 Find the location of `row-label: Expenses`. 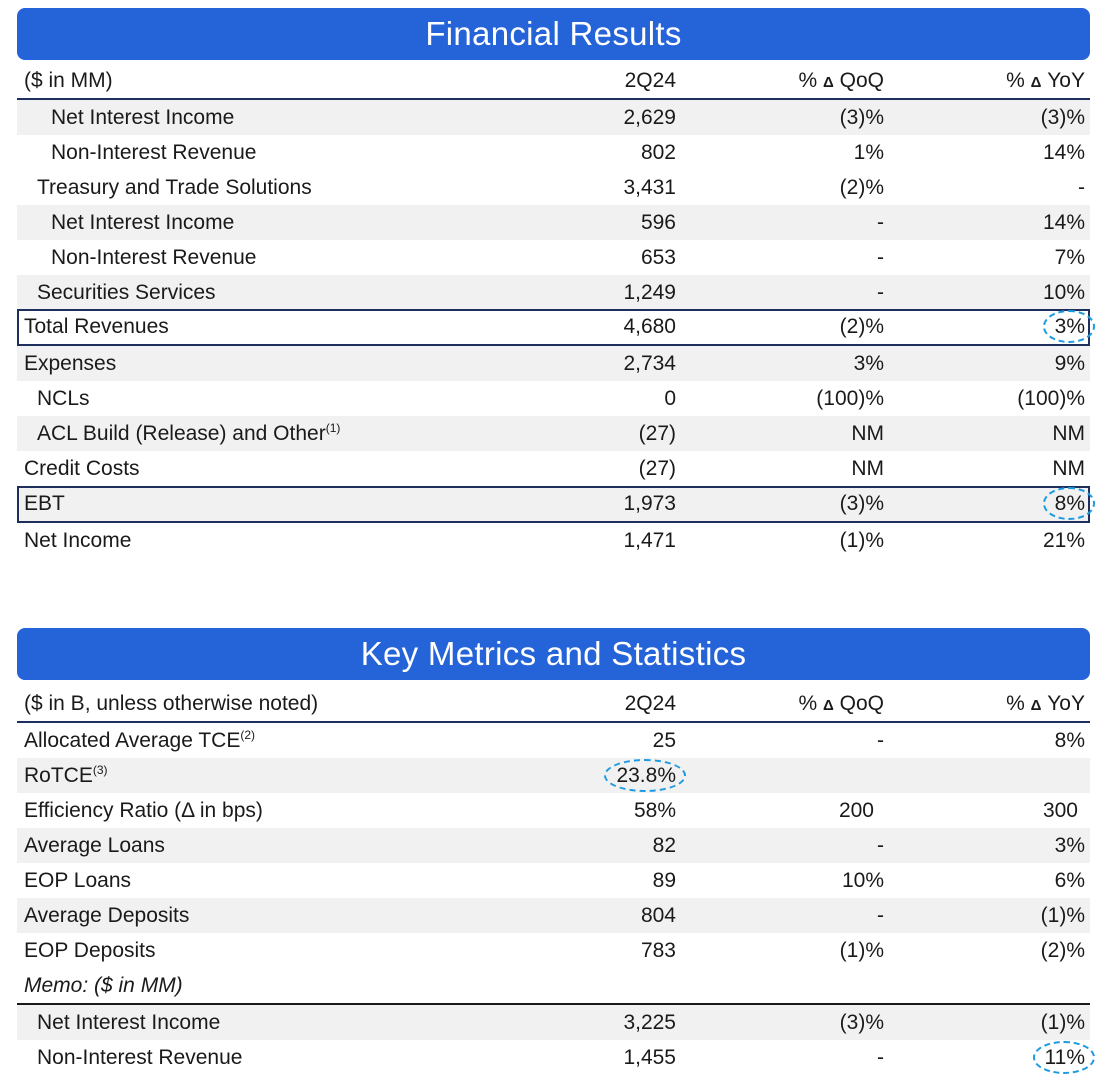

row-label: Expenses is located at coordinates (70, 363).